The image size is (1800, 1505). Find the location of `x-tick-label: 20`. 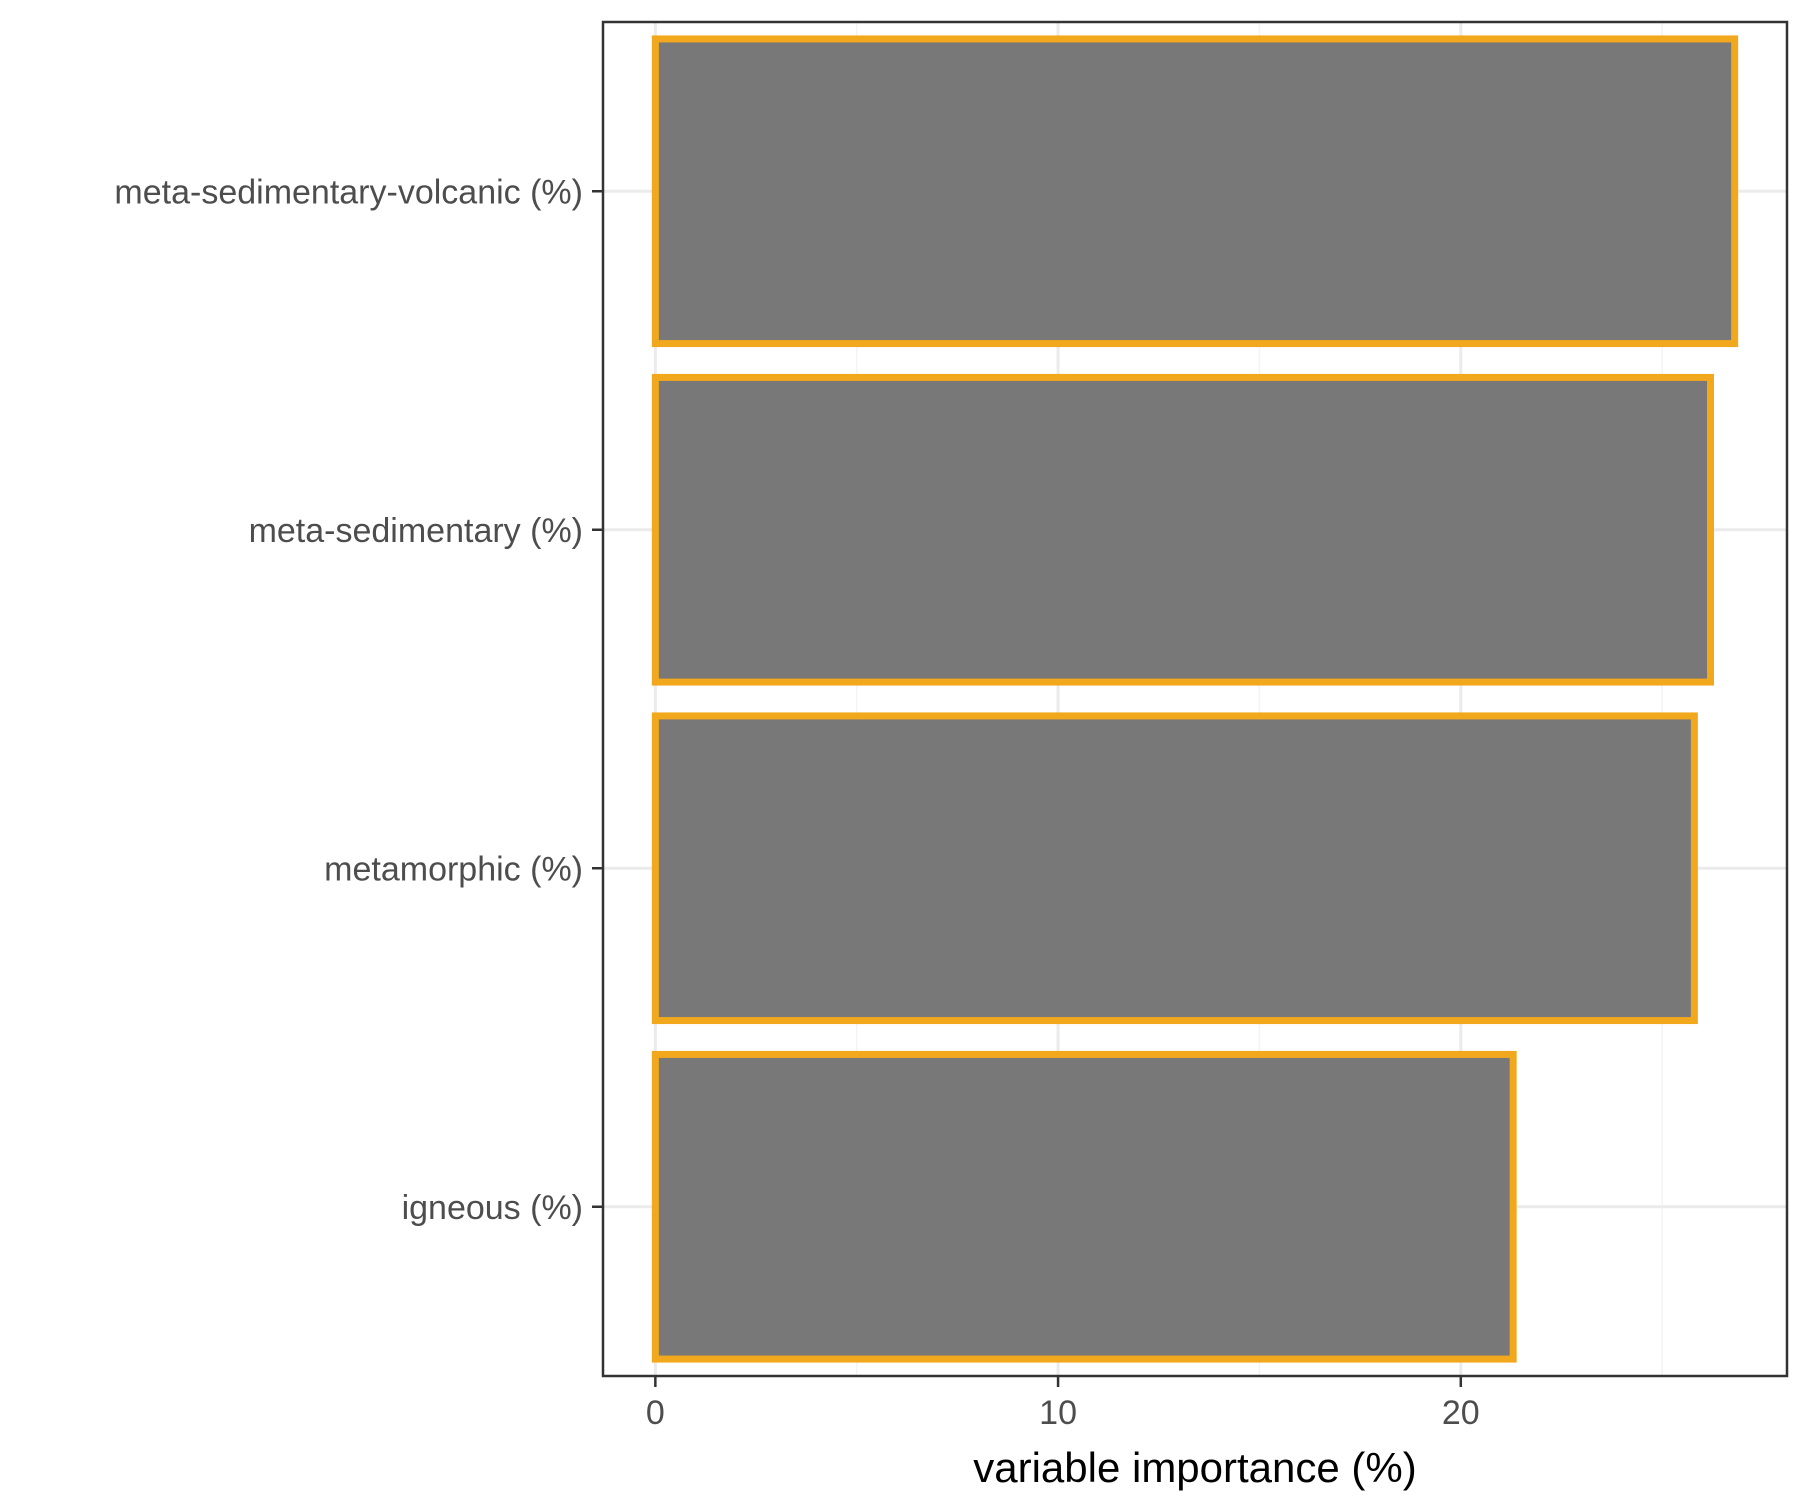

x-tick-label: 20 is located at coordinates (1461, 1413).